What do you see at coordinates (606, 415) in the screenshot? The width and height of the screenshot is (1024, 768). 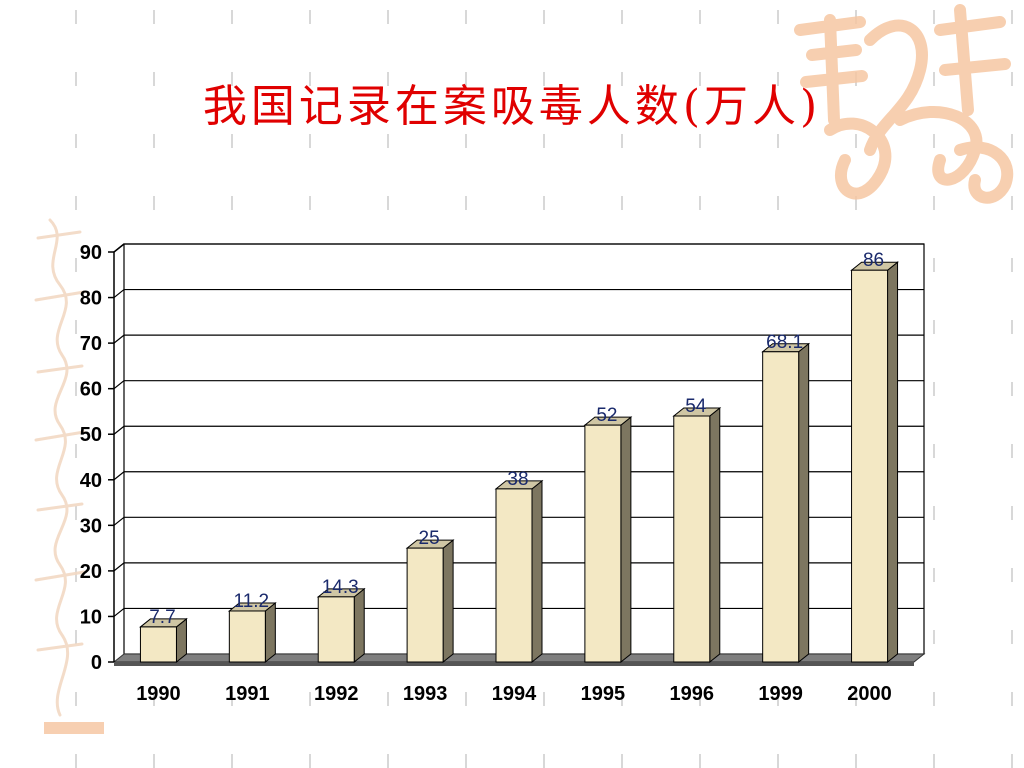 I see `data-label: 52` at bounding box center [606, 415].